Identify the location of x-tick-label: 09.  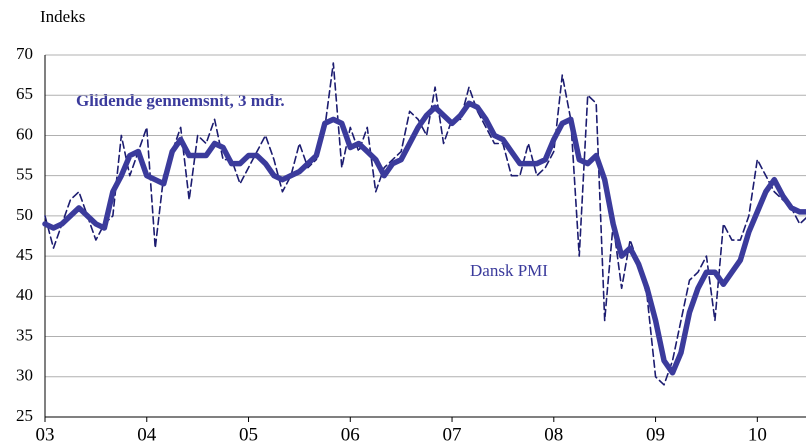
(655, 434).